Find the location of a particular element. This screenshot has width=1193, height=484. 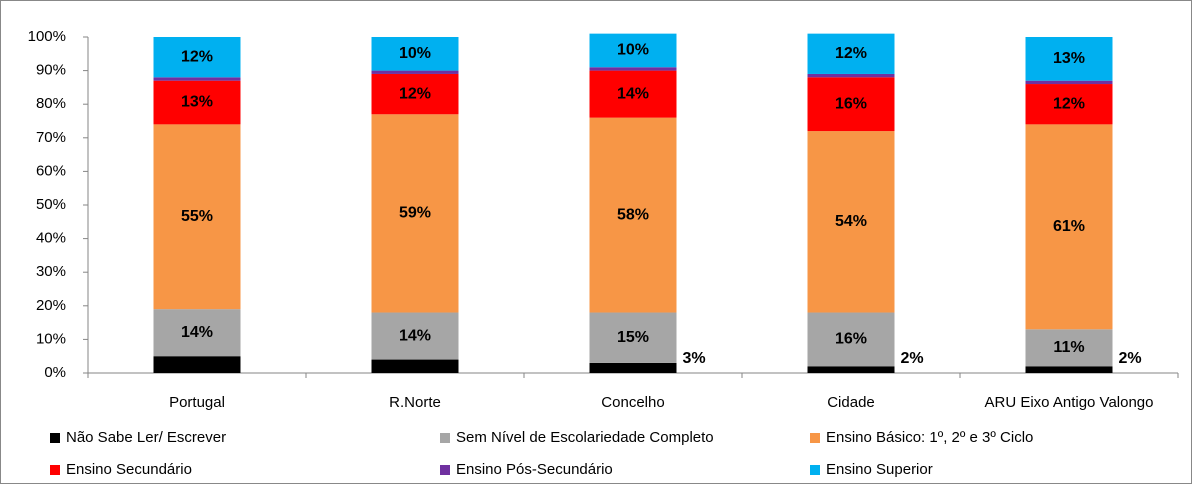

y-tick-label: 30% is located at coordinates (51, 271).